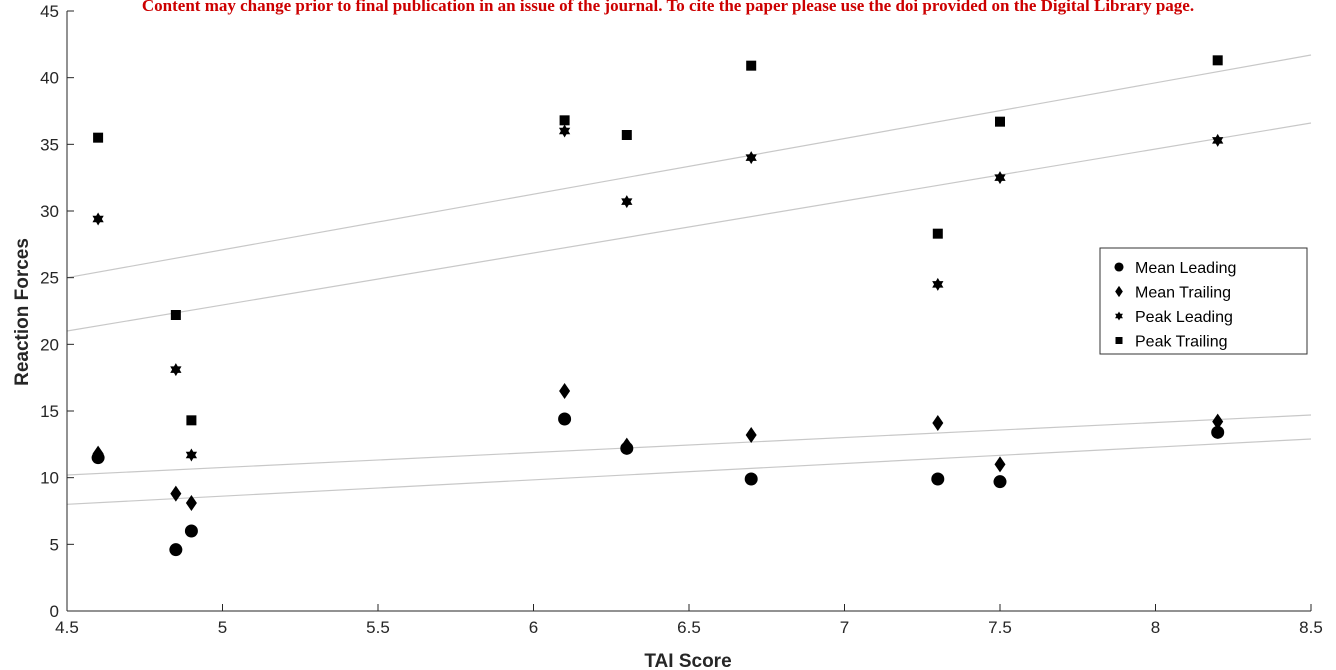  What do you see at coordinates (49, 211) in the screenshot?
I see `y-tick-label: 30` at bounding box center [49, 211].